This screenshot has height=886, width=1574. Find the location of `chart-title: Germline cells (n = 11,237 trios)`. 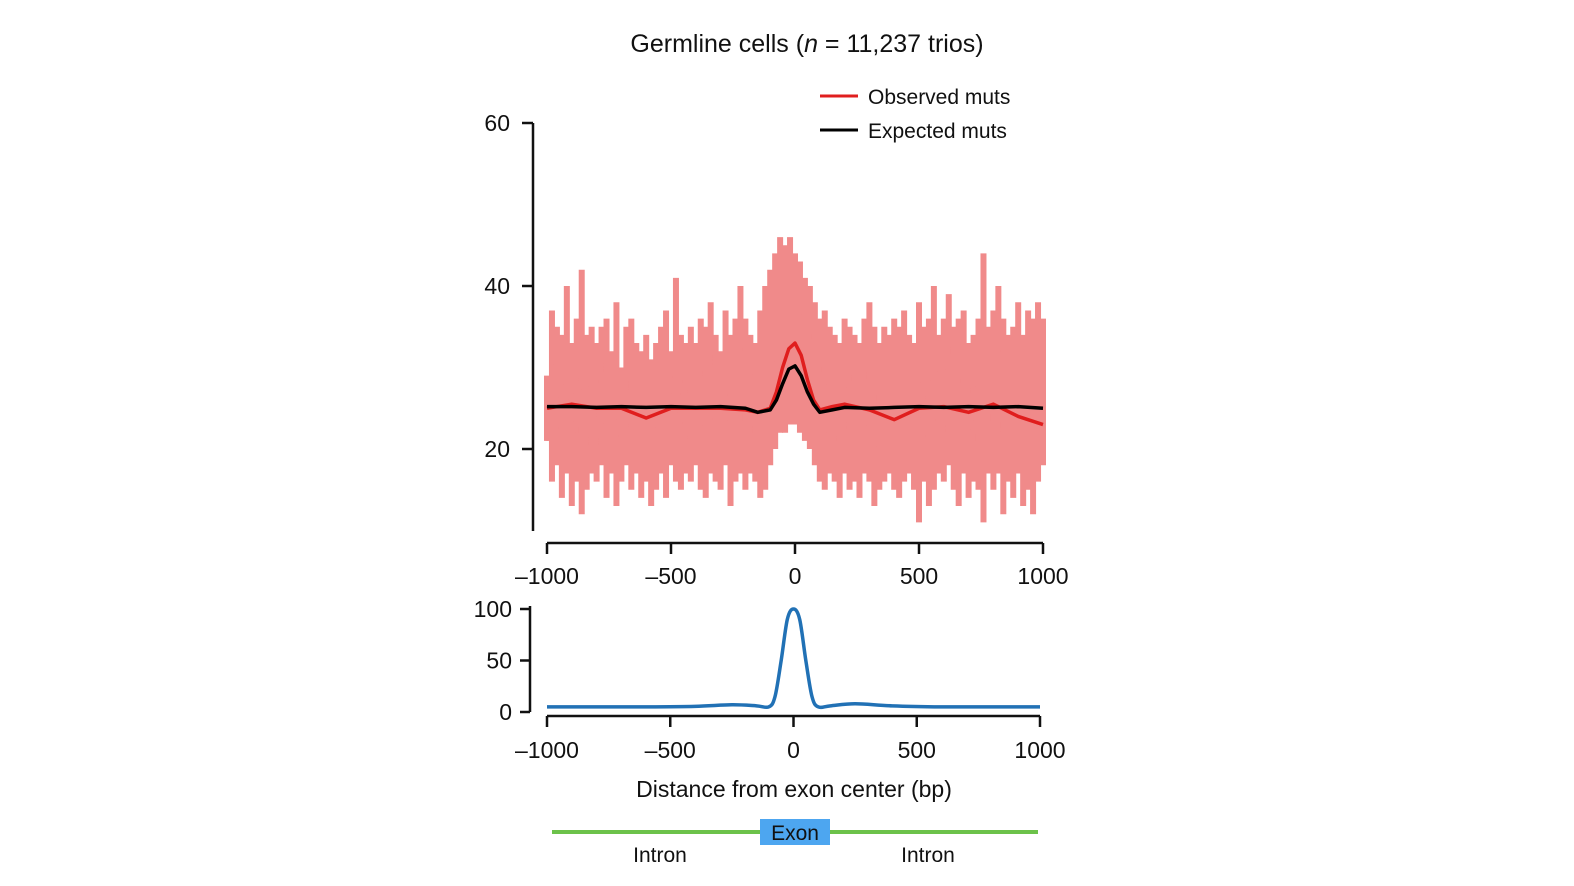

chart-title: Germline cells (n = 11,237 trios) is located at coordinates (806, 44).